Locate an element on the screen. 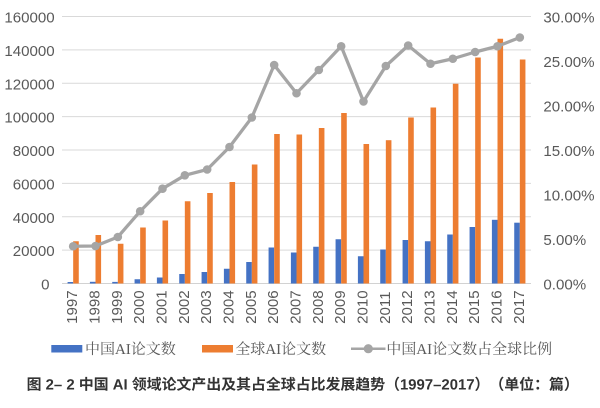 The height and width of the screenshot is (408, 600). svg-text: 2007 is located at coordinates (296, 307).